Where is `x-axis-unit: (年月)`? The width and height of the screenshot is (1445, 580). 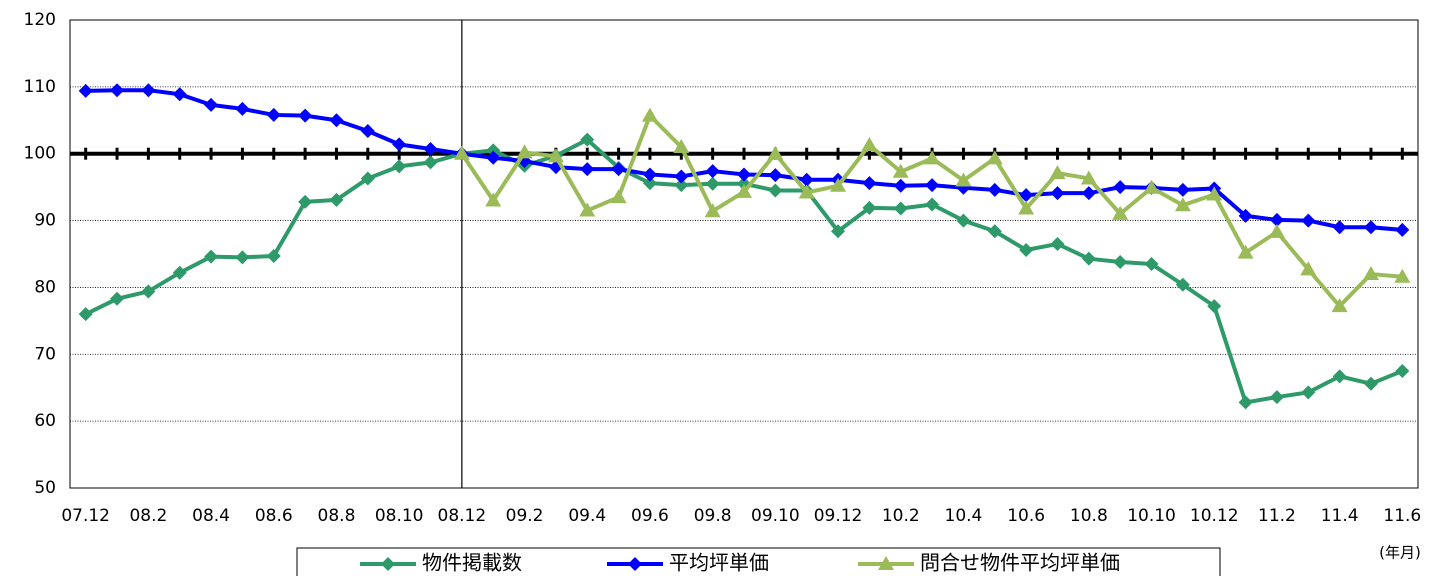
x-axis-unit: (年月) is located at coordinates (1400, 553).